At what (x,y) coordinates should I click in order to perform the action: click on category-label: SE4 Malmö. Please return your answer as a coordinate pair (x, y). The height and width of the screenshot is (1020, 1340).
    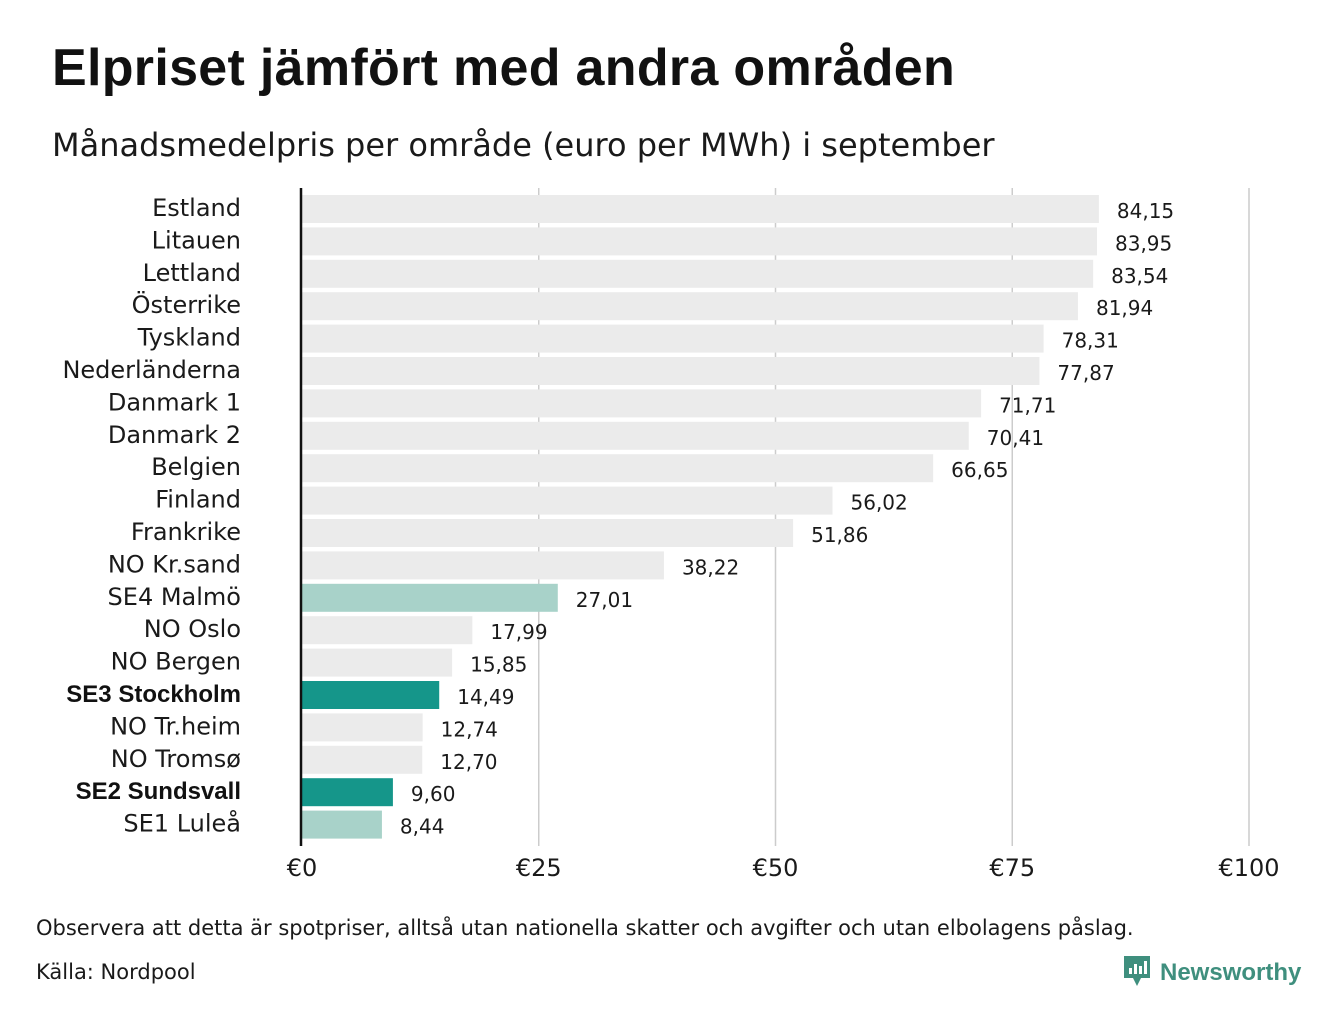
    Looking at the image, I should click on (174, 597).